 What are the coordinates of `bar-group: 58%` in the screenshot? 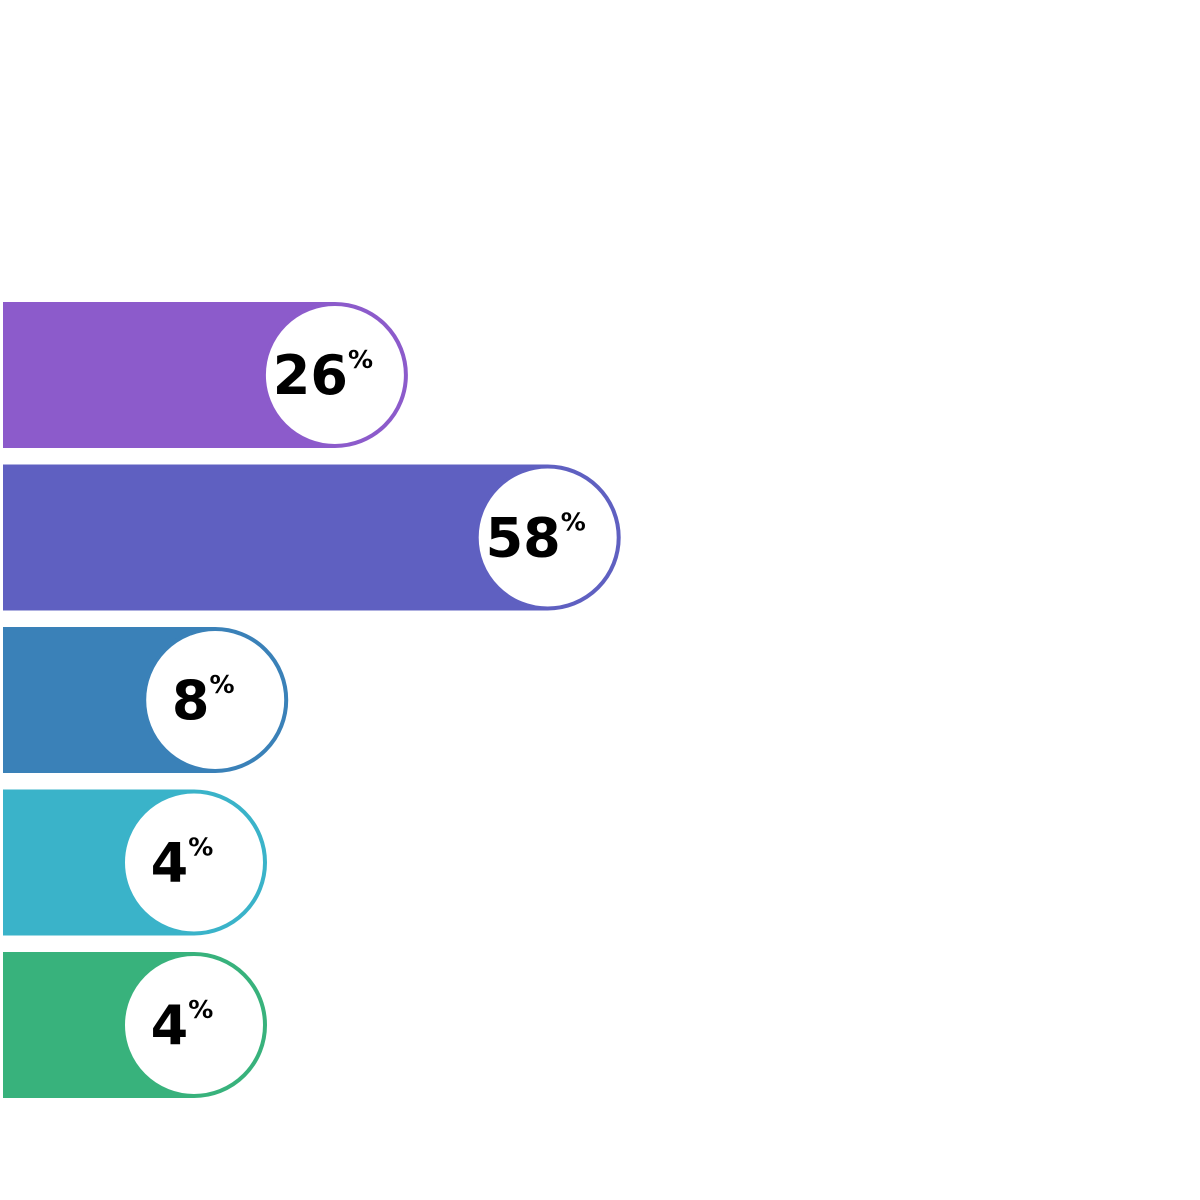 It's located at (312, 537).